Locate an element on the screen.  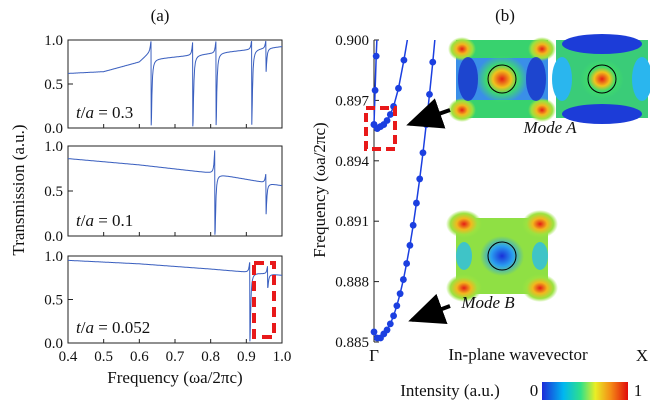
arrow-mode-a is located at coordinates (428, 113).